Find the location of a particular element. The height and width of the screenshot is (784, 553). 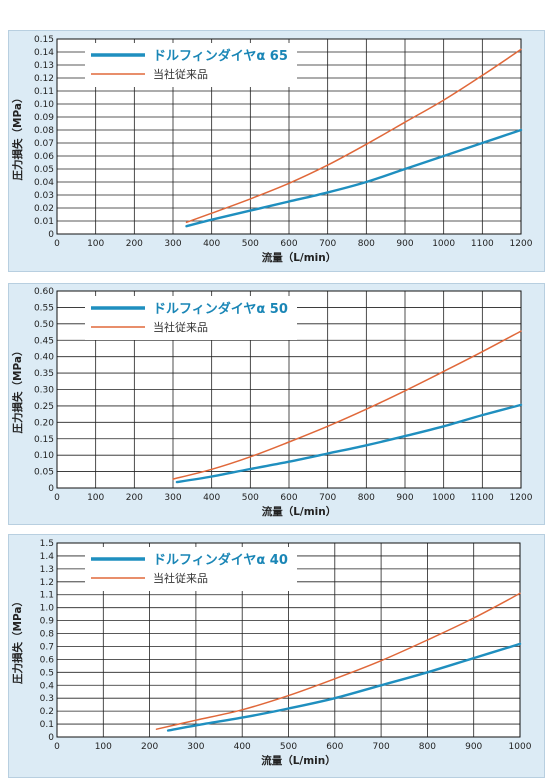

y-tick-label: 0.7 is located at coordinates (47, 647).